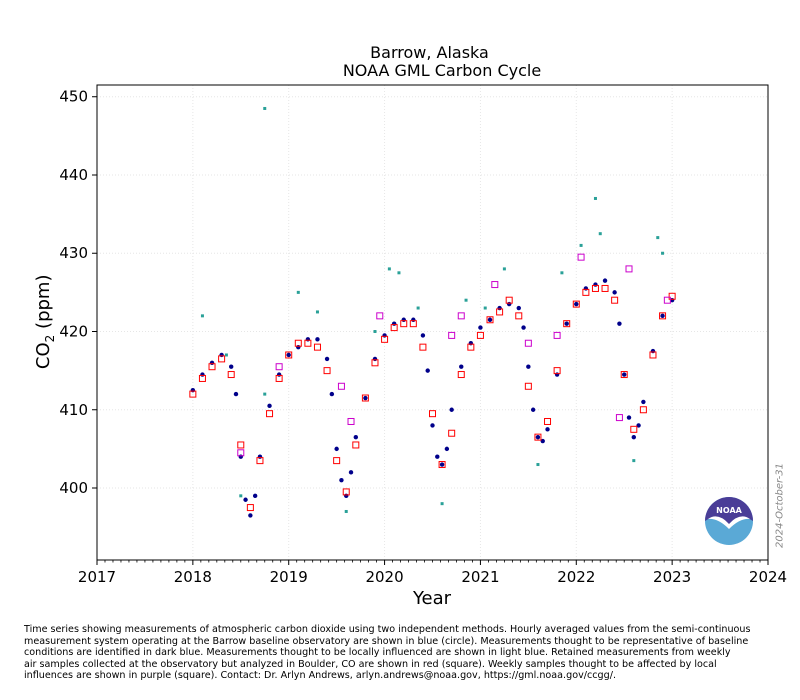 This screenshot has width=800, height=700. I want to click on noaa-logo: NOAA, so click(729, 521).